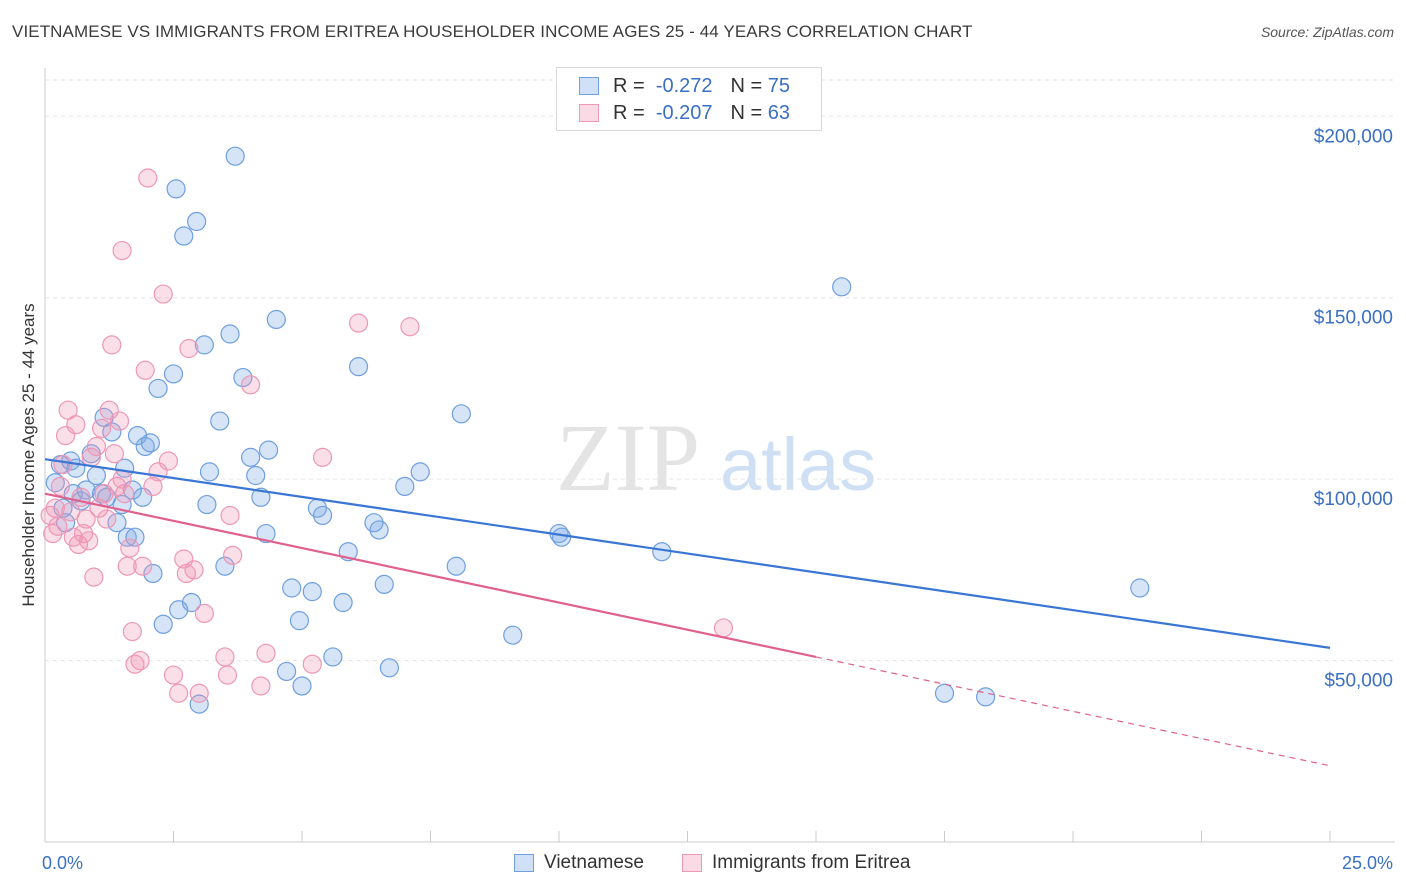  What do you see at coordinates (1353, 408) in the screenshot?
I see `y-tick-labels: $50,000 $100,000 $150,000 $200,000` at bounding box center [1353, 408].